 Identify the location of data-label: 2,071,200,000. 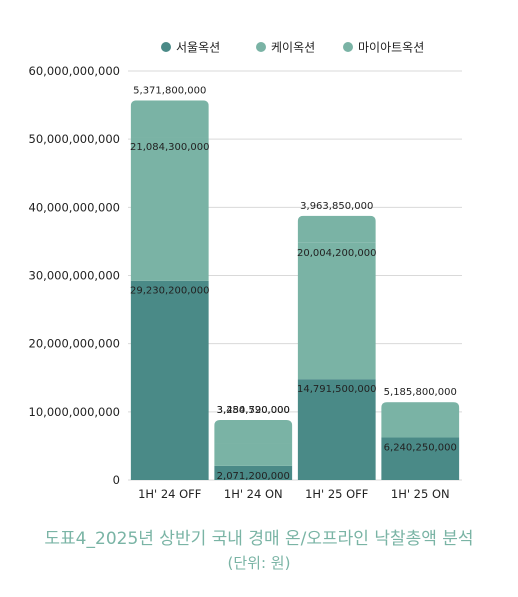
(253, 476).